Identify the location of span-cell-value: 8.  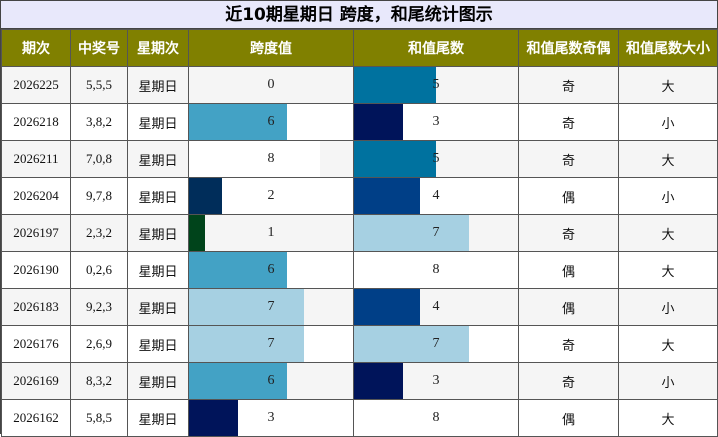
(271, 158).